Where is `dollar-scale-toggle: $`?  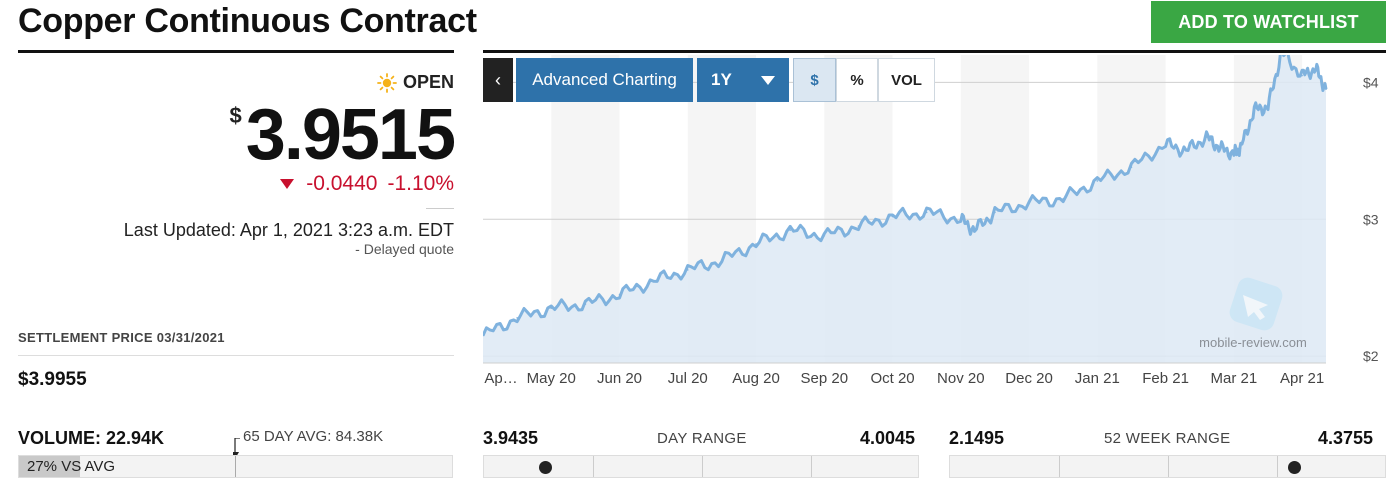
dollar-scale-toggle: $ is located at coordinates (814, 80).